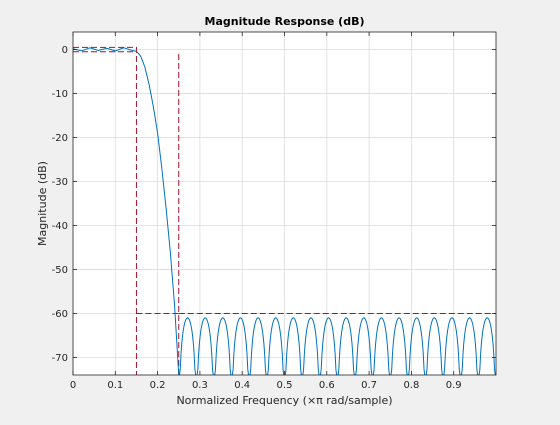 This screenshot has width=560, height=425. Describe the element at coordinates (285, 385) in the screenshot. I see `x-tick-label: 0.5` at that location.